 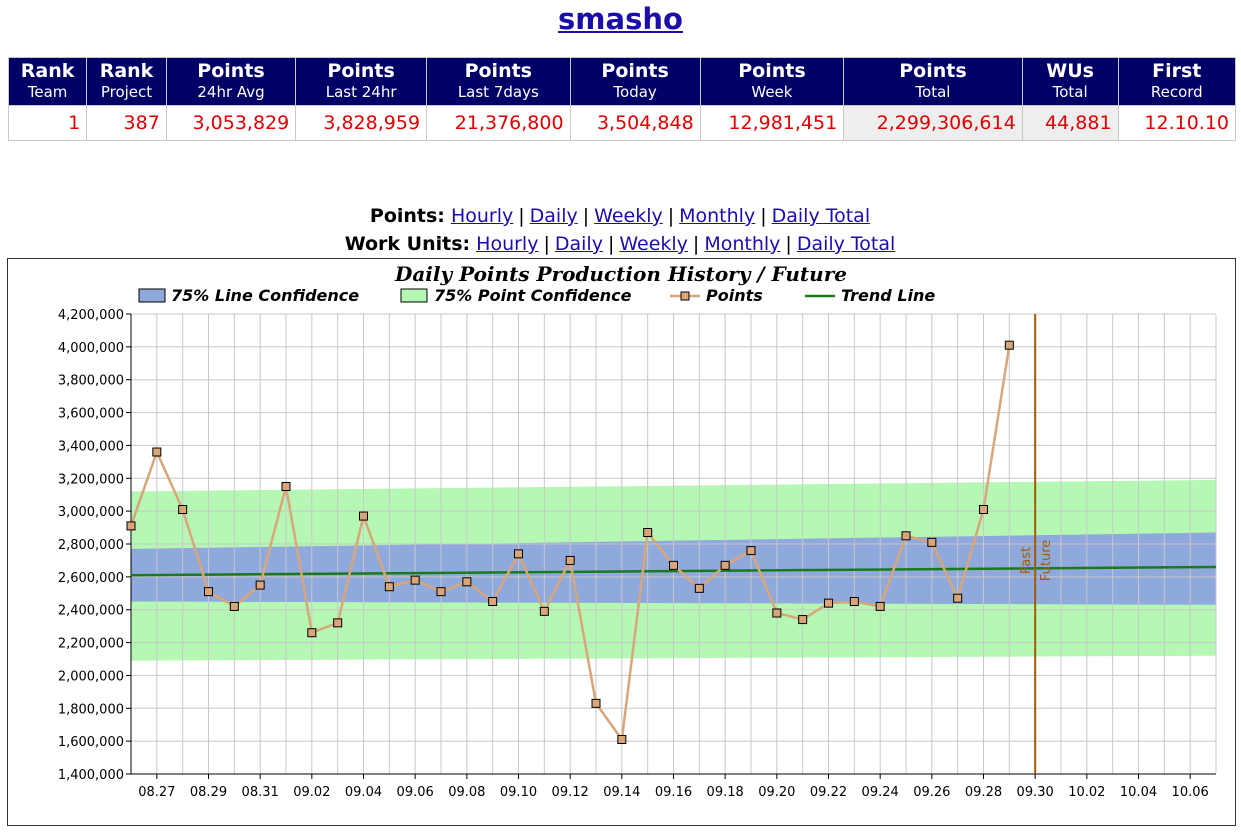 What do you see at coordinates (518, 792) in the screenshot?
I see `x-tick-label: 09.10` at bounding box center [518, 792].